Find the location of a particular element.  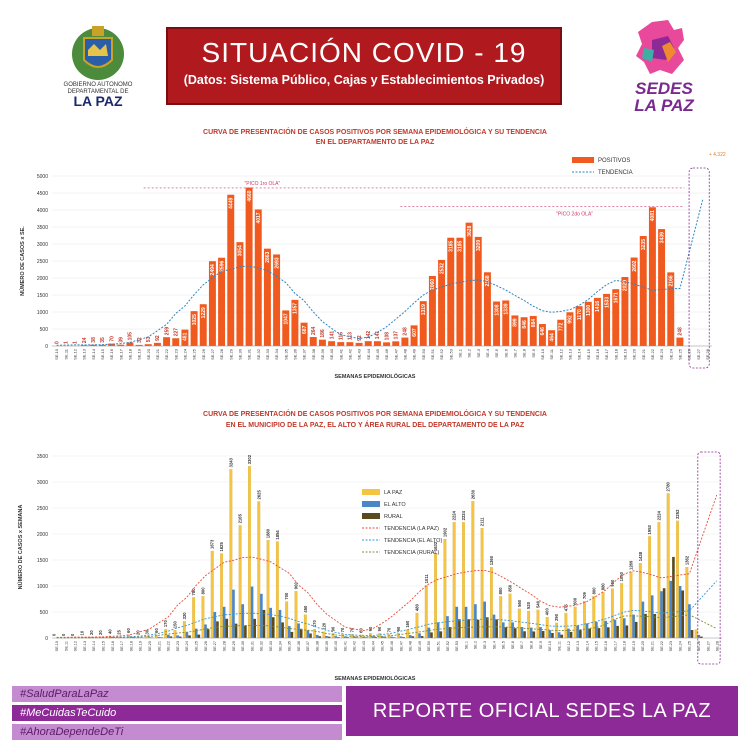

chart2-data-label: 850 is located at coordinates (510, 588).